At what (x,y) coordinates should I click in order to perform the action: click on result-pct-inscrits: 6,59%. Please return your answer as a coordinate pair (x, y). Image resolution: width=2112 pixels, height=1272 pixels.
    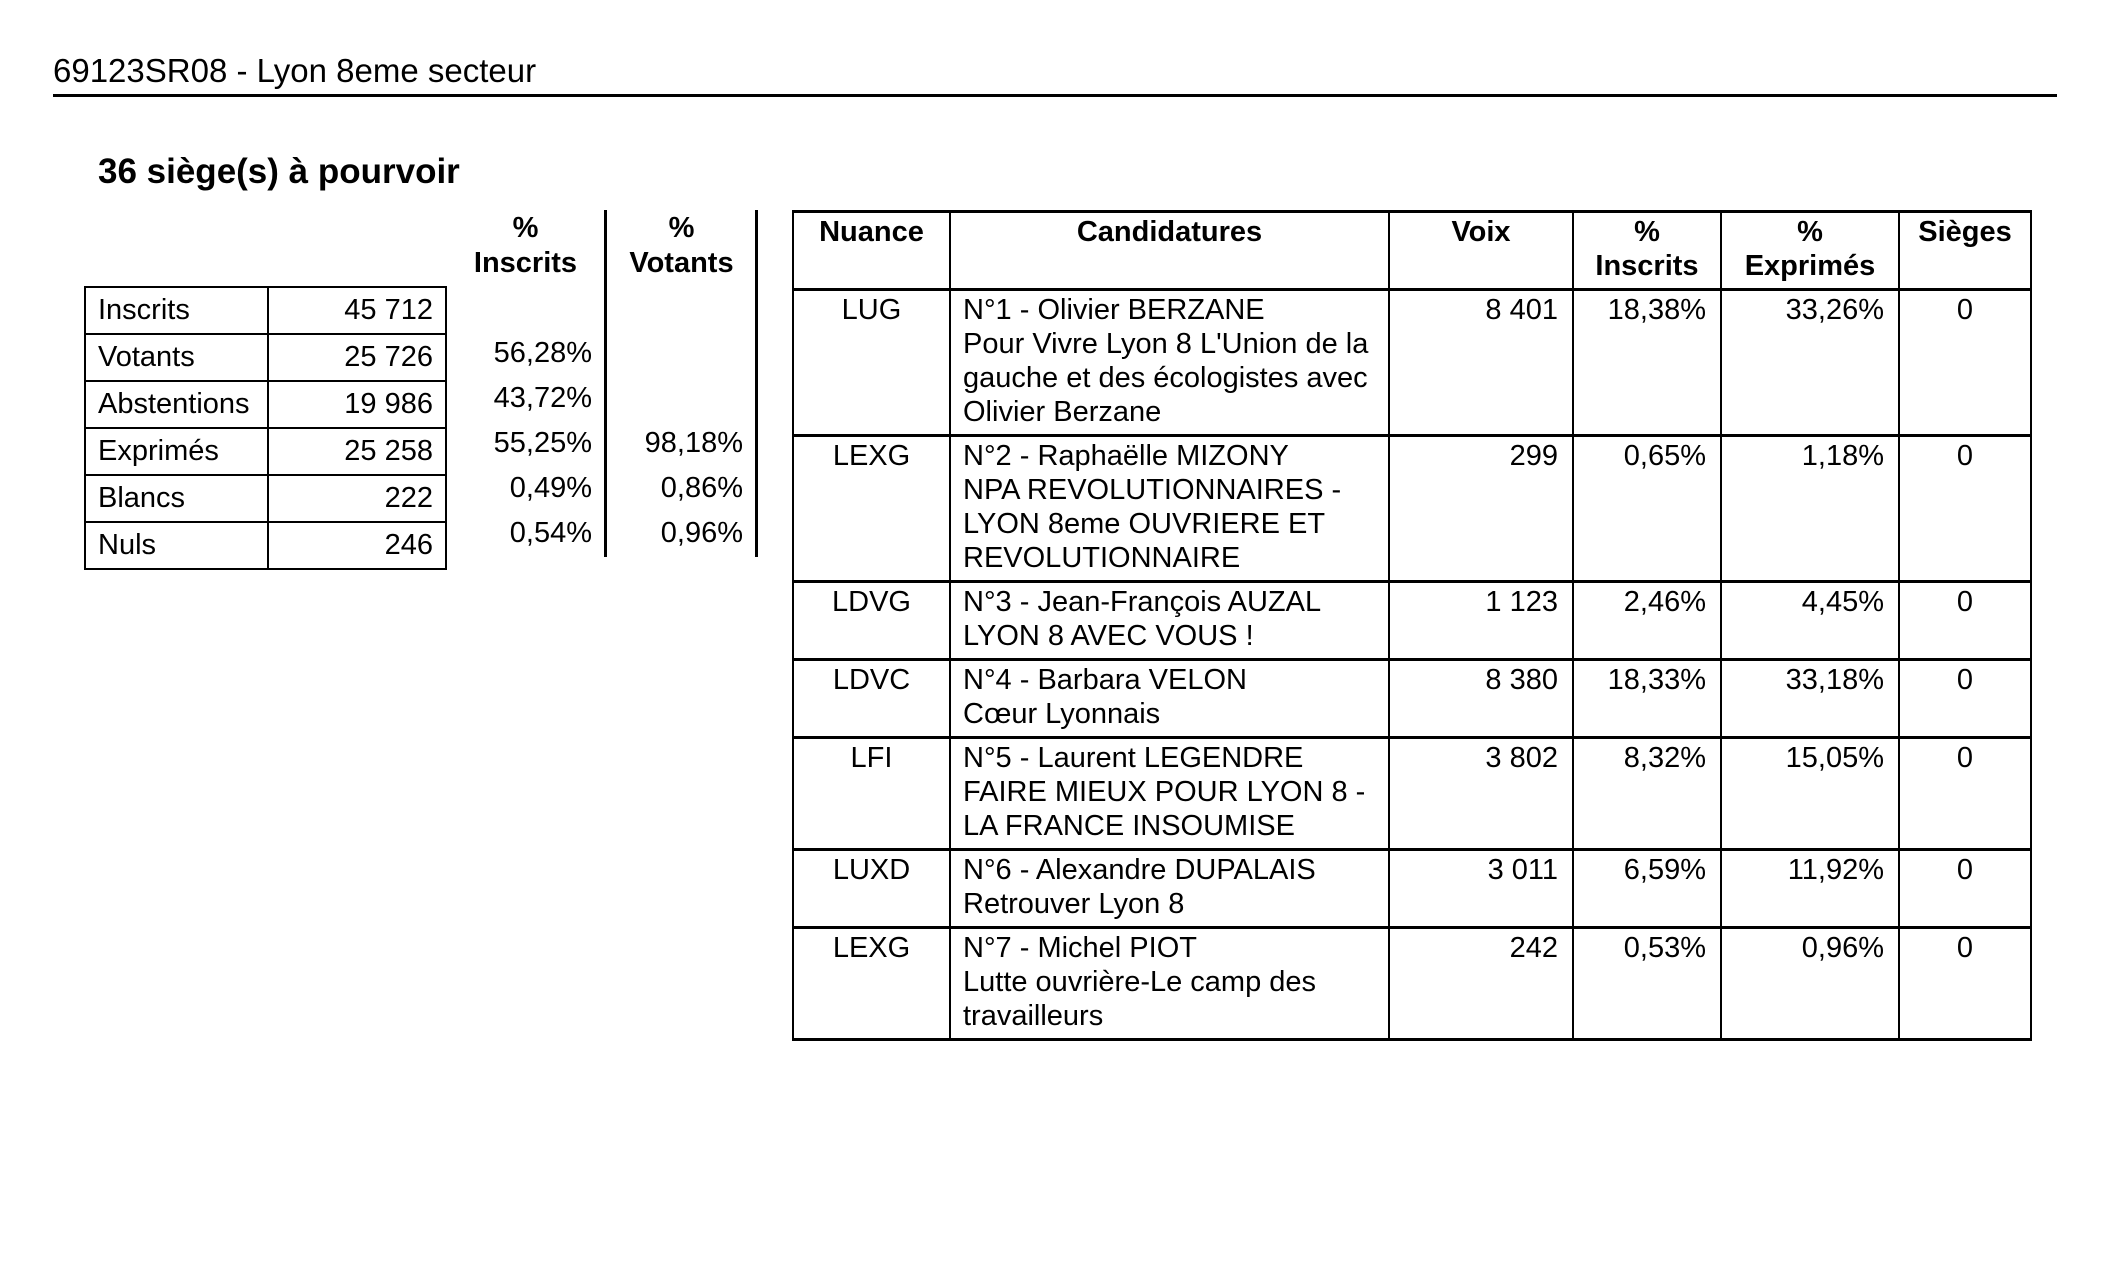
    Looking at the image, I should click on (1647, 888).